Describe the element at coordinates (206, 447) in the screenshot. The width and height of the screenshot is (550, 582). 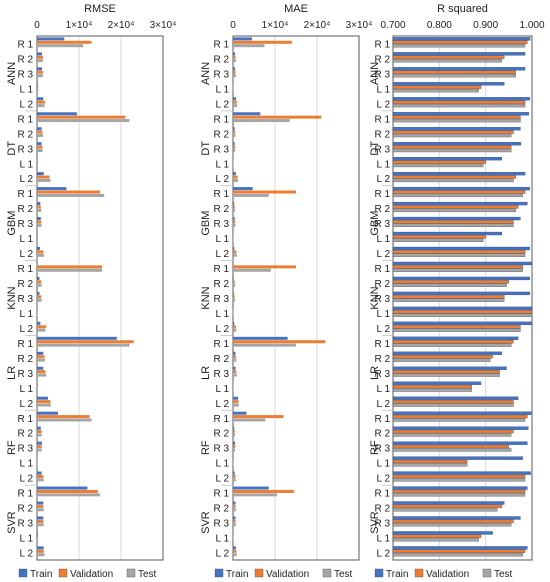
I see `group-label: RF` at that location.